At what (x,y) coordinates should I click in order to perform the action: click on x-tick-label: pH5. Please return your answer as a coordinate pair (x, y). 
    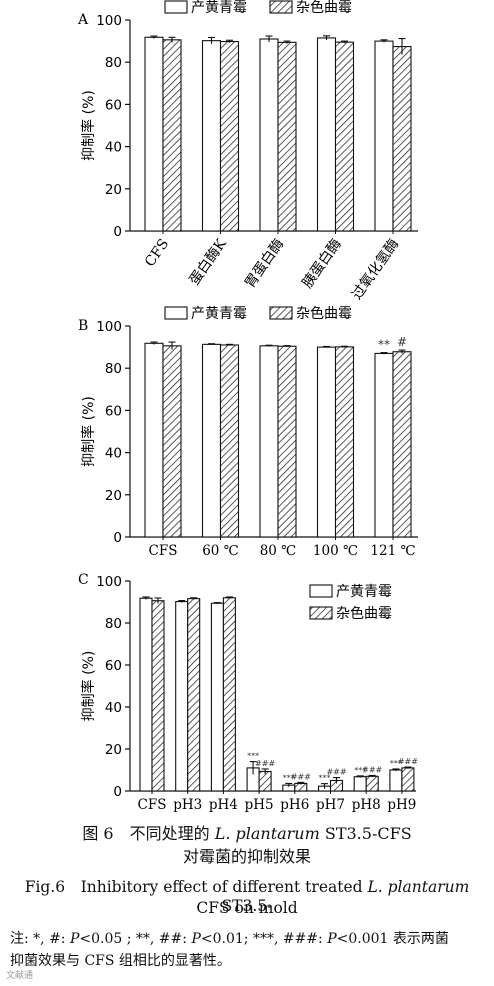
    Looking at the image, I should click on (259, 805).